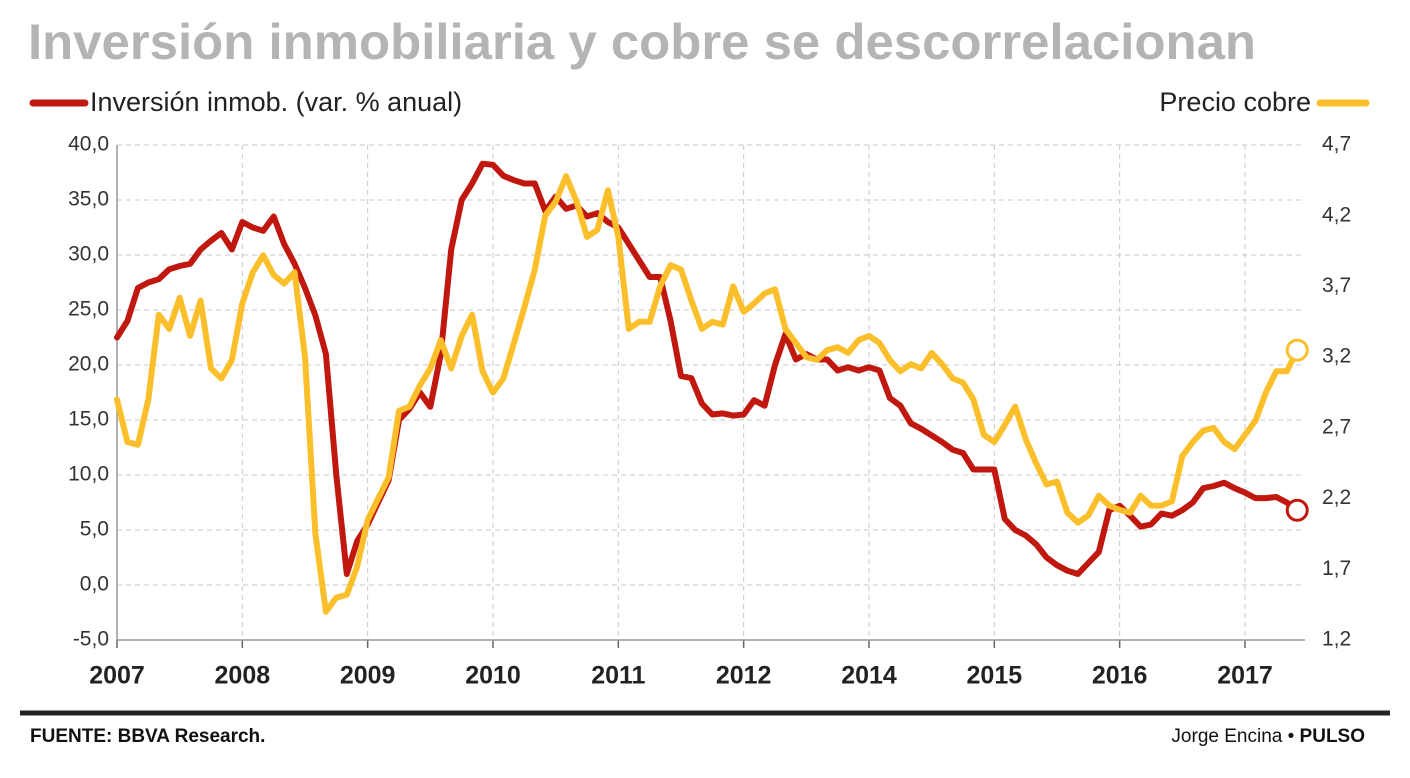 The image size is (1410, 778). What do you see at coordinates (1336, 568) in the screenshot?
I see `y2-tick-label: 1,7` at bounding box center [1336, 568].